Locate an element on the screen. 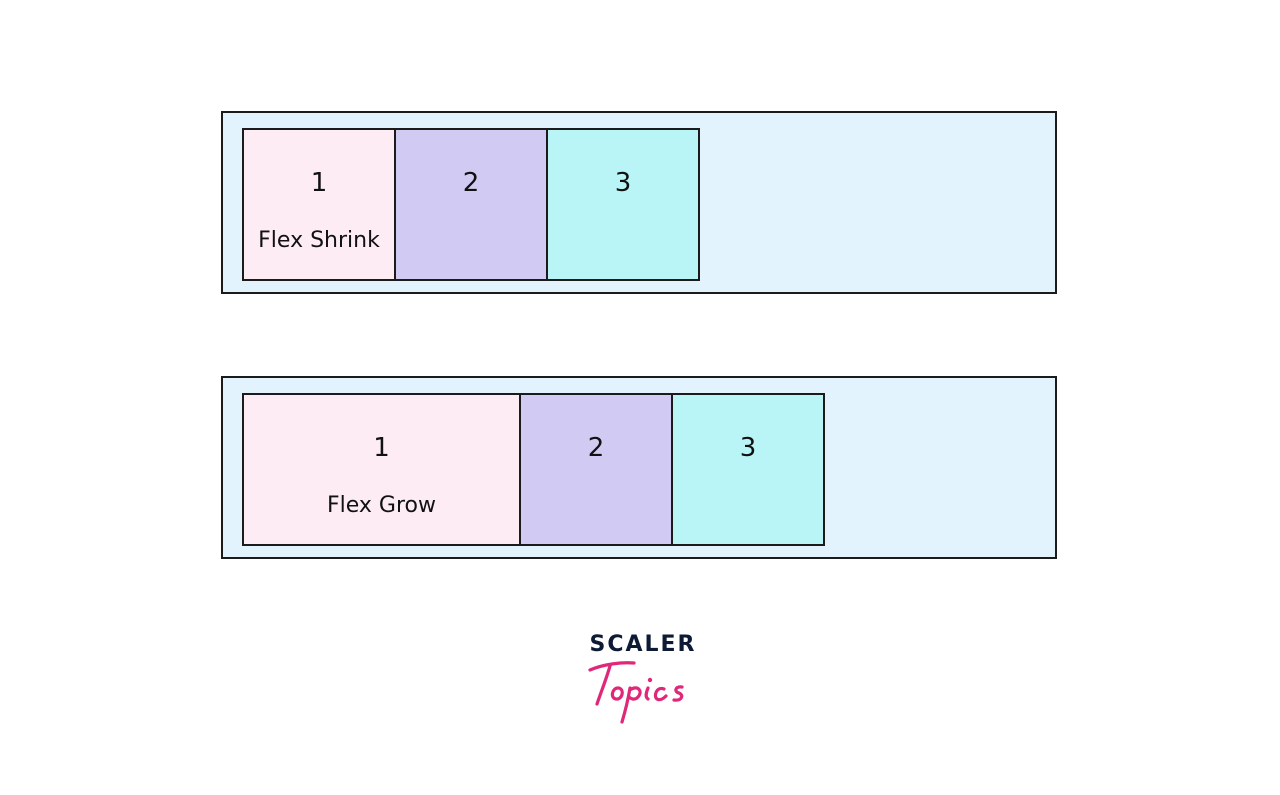 This screenshot has width=1280, height=795. grow-item-1-number: 1 is located at coordinates (381, 448).